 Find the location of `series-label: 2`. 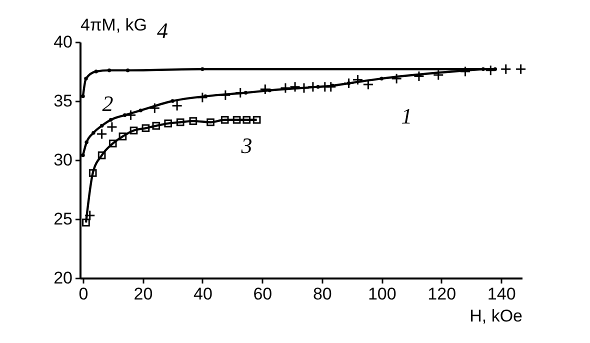

series-label: 2 is located at coordinates (108, 103).